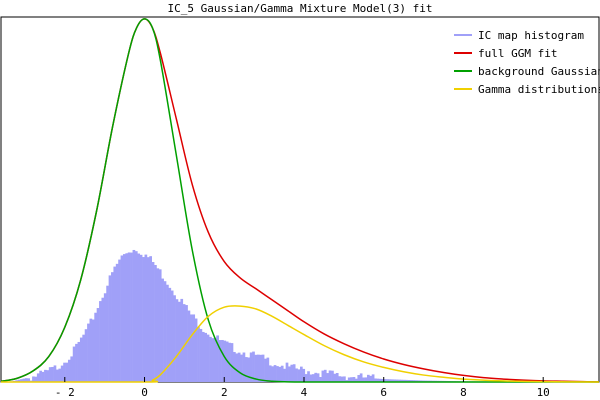  Describe the element at coordinates (463, 392) in the screenshot. I see `x-tick-label: 8` at that location.